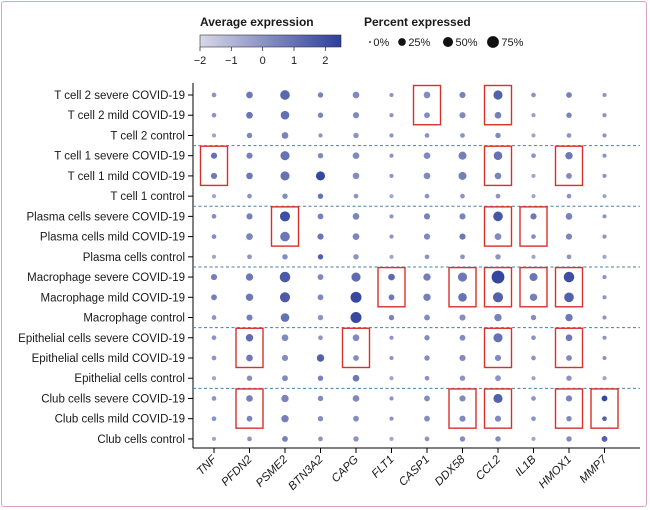 The height and width of the screenshot is (510, 650). What do you see at coordinates (270, 41) in the screenshot?
I see `color-legend-bar` at bounding box center [270, 41].